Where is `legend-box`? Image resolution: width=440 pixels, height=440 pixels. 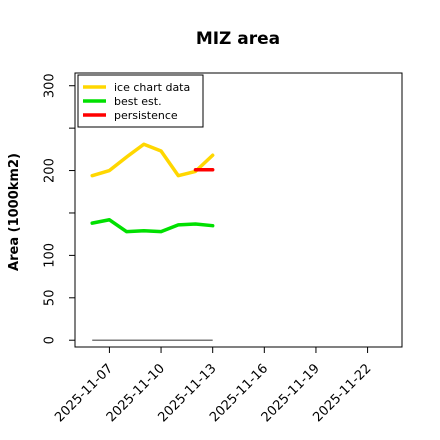 legend-box is located at coordinates (140, 101).